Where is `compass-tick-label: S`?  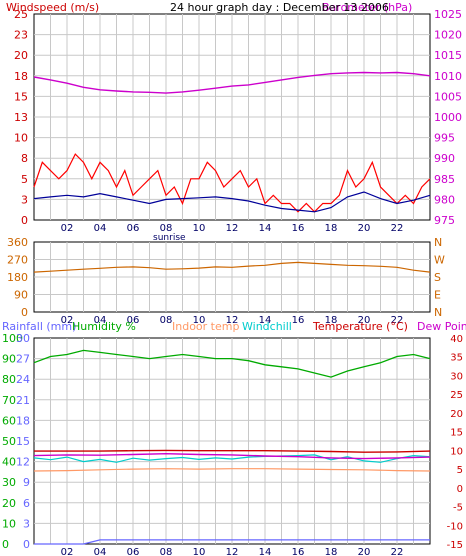 compass-tick-label: S is located at coordinates (437, 277).